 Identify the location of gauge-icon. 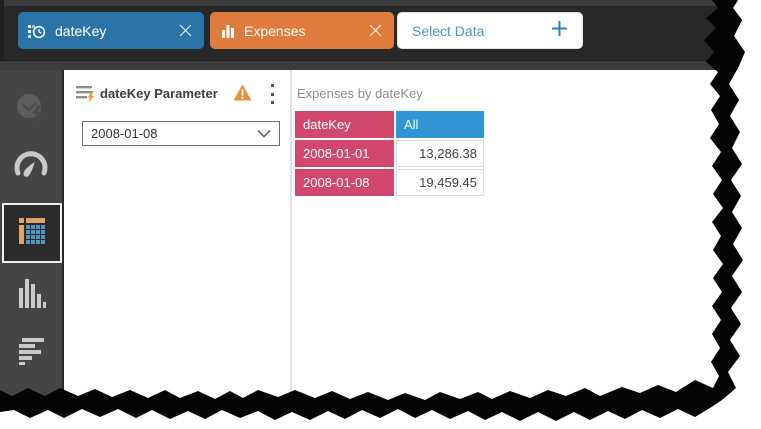
(31, 168).